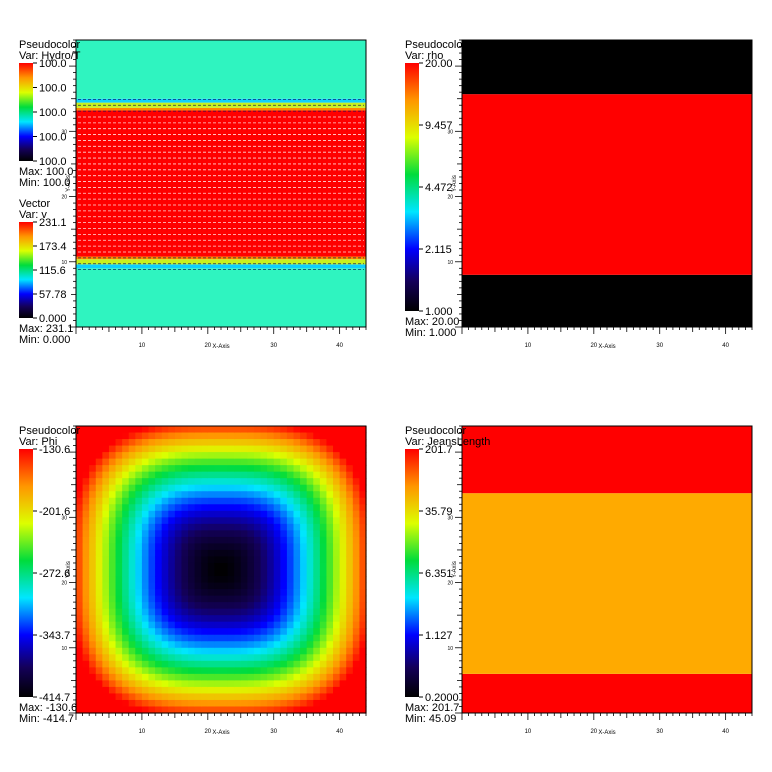  I want to click on pc-legend-tick-label: 100.0, so click(53, 64).